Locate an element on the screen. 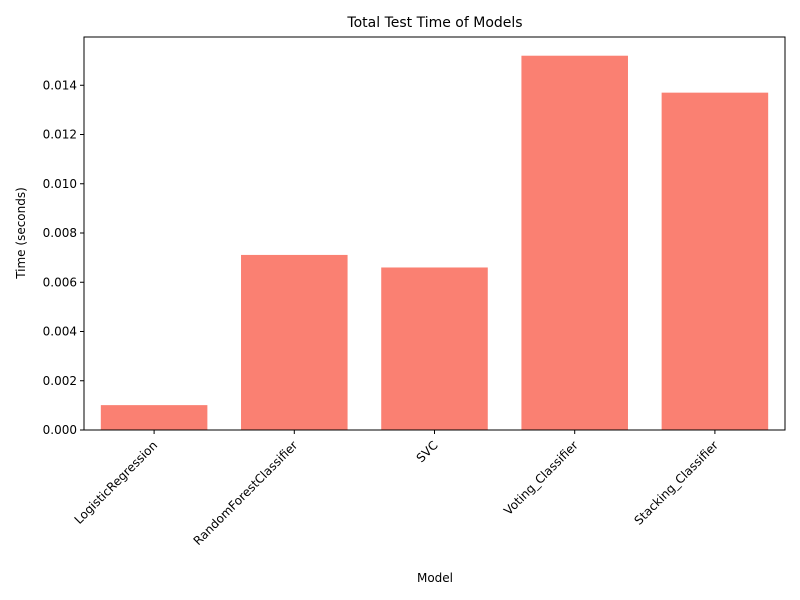  x-tick-label: SVC is located at coordinates (427, 451).